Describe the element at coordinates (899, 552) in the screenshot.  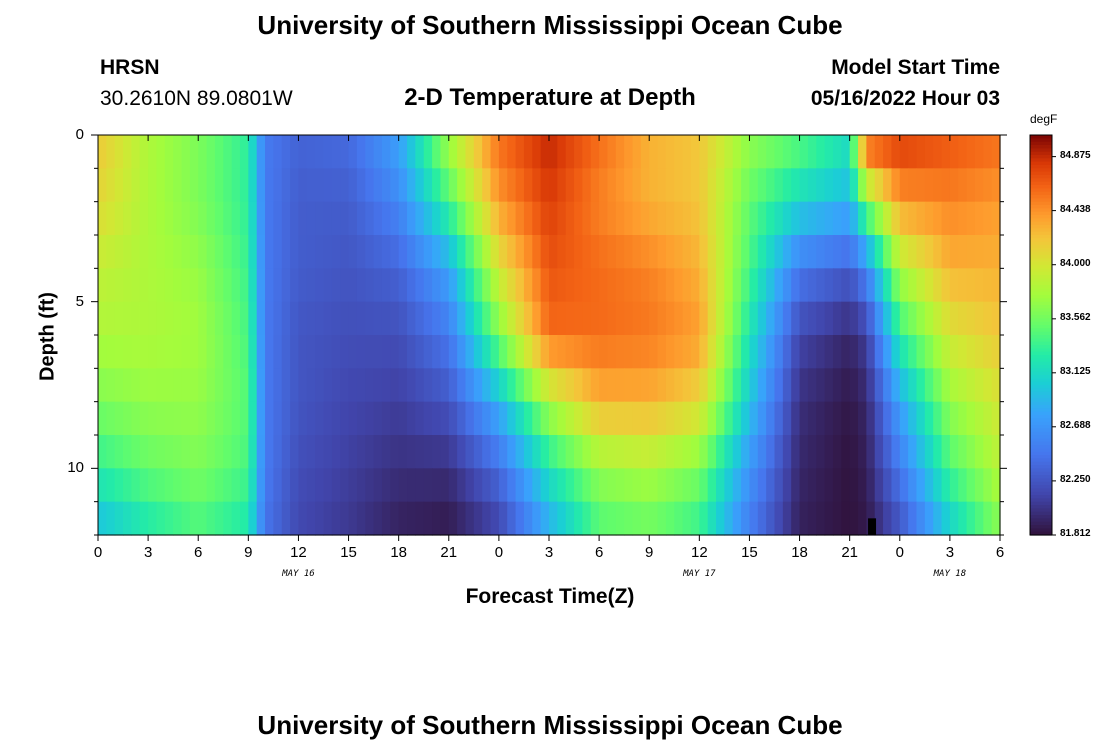
I see `x-tick-label: 0` at that location.